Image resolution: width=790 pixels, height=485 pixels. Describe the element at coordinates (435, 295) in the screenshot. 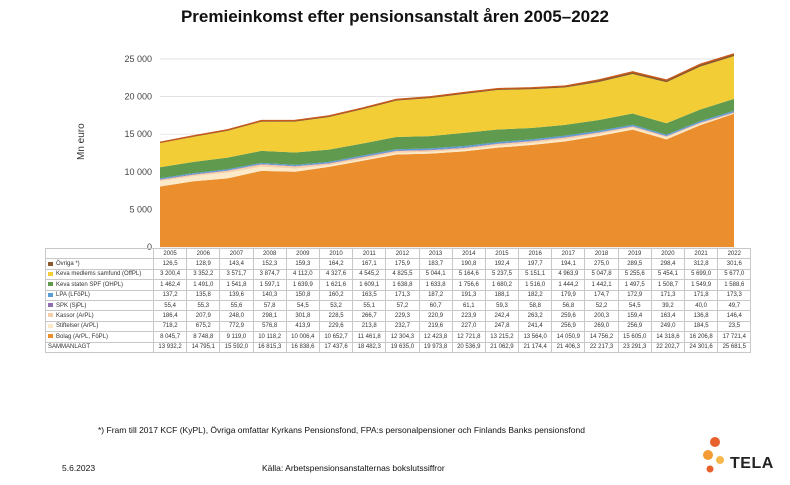

I see `table-cell: 187,2` at that location.